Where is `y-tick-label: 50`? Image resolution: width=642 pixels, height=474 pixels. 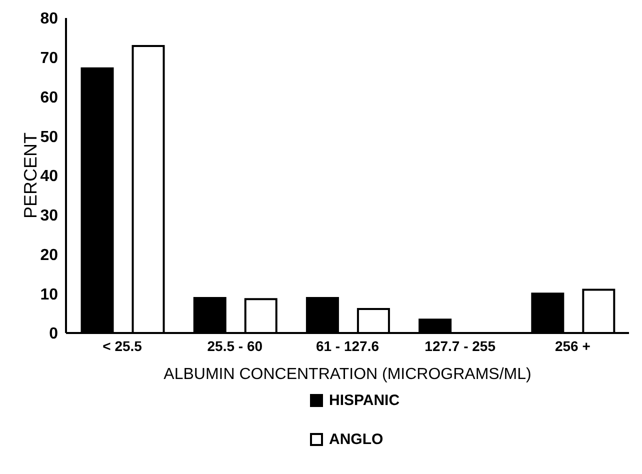
y-tick-label: 50 is located at coordinates (49, 137).